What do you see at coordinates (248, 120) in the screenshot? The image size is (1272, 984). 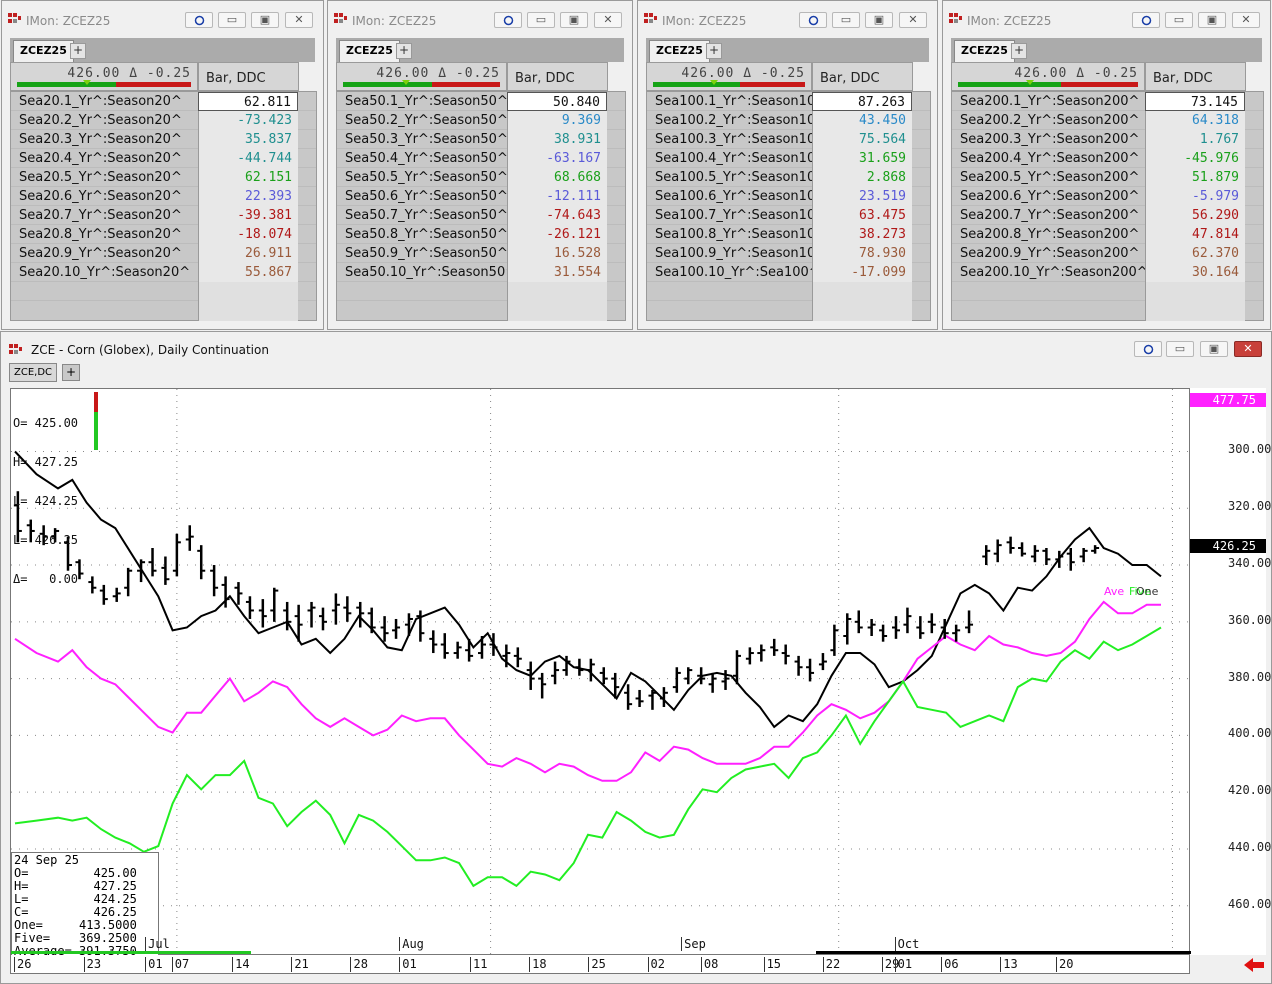 I see `row-value: -73.423` at bounding box center [248, 120].